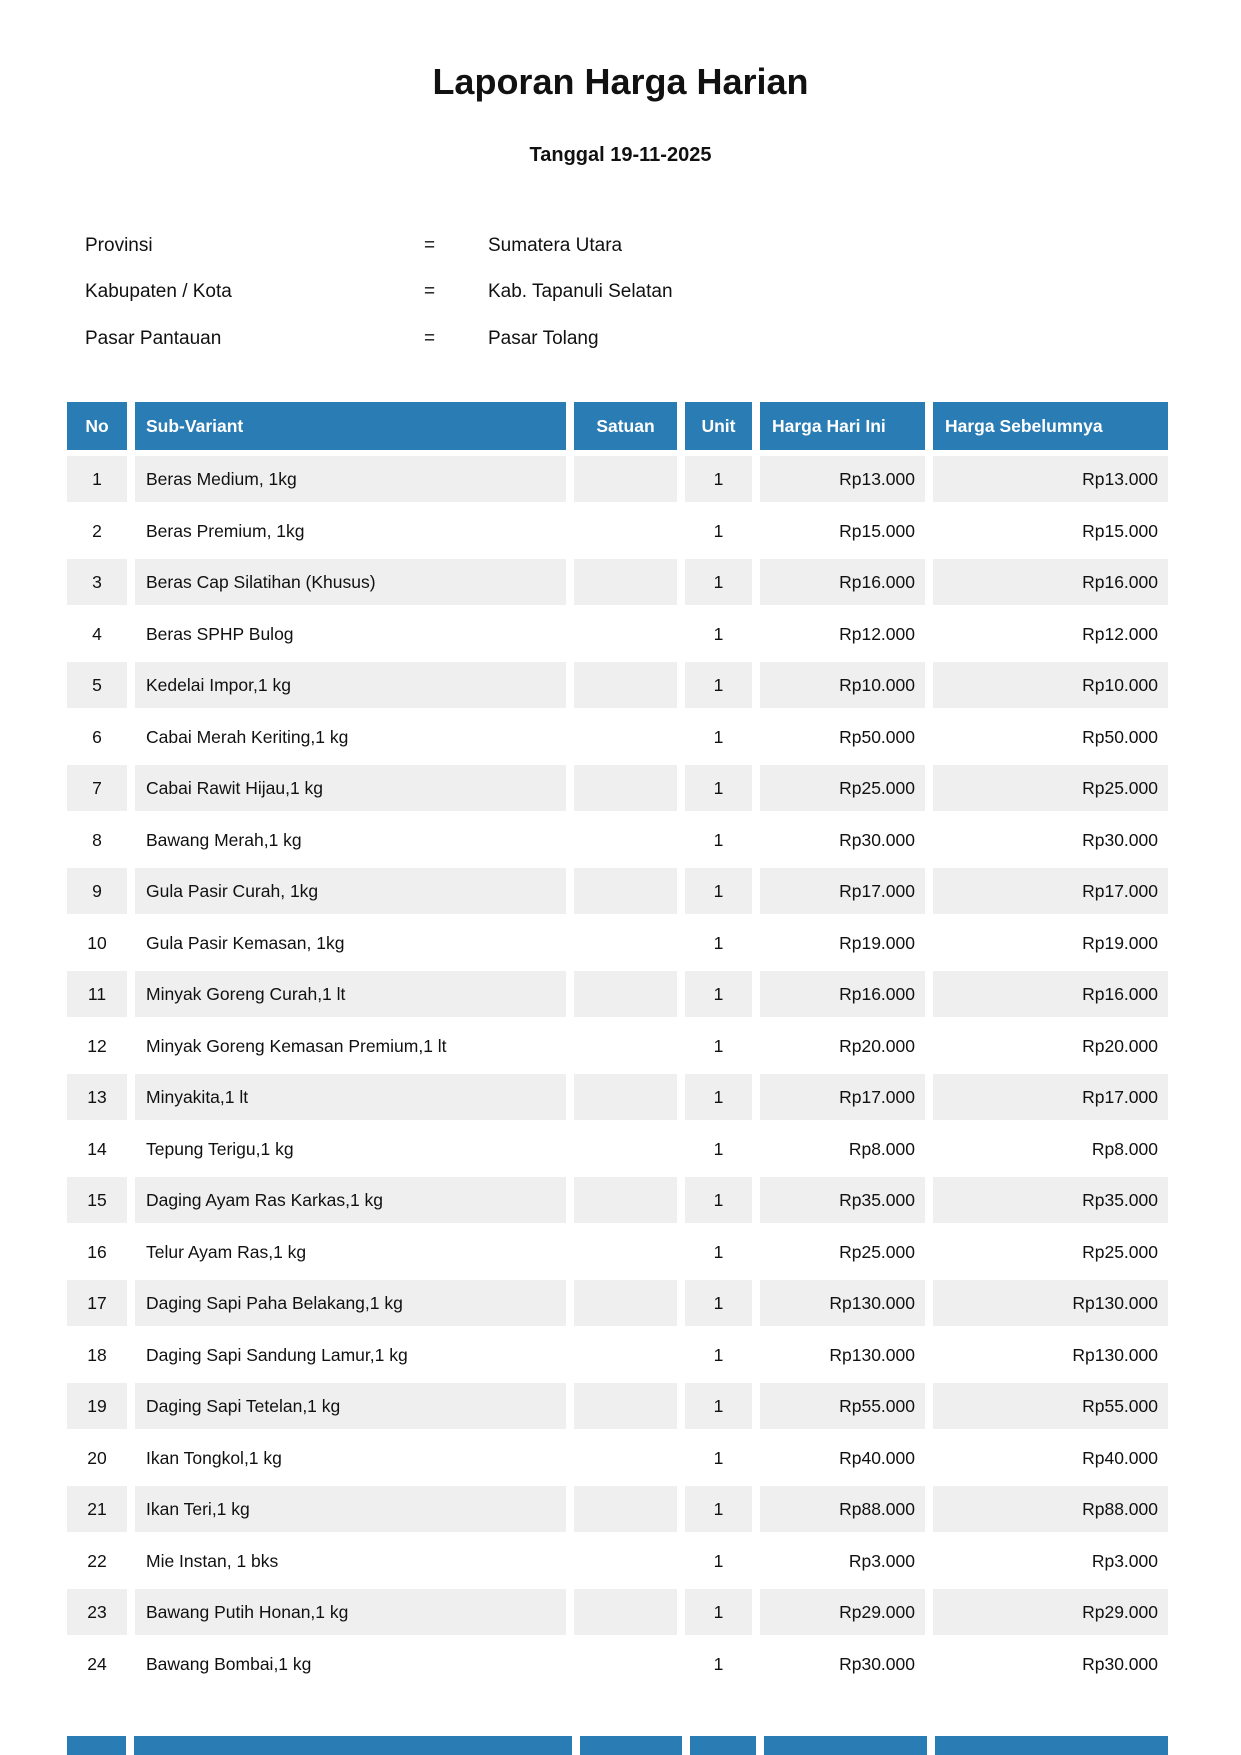 This screenshot has height=1755, width=1241. Describe the element at coordinates (97, 1200) in the screenshot. I see `cell-no: 15` at that location.